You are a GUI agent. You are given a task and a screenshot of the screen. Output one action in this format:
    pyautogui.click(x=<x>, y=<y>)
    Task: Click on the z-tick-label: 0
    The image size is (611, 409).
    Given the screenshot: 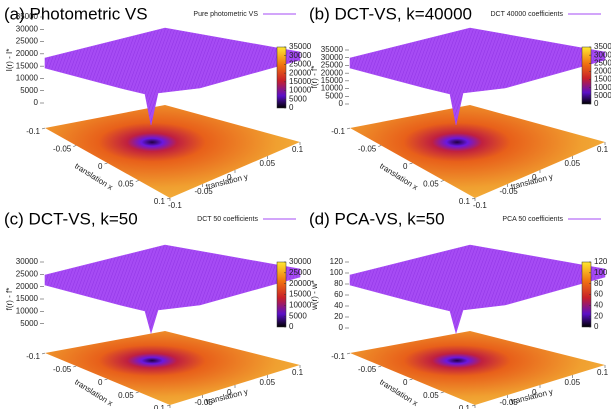 What is the action you would take?
    pyautogui.click(x=341, y=327)
    